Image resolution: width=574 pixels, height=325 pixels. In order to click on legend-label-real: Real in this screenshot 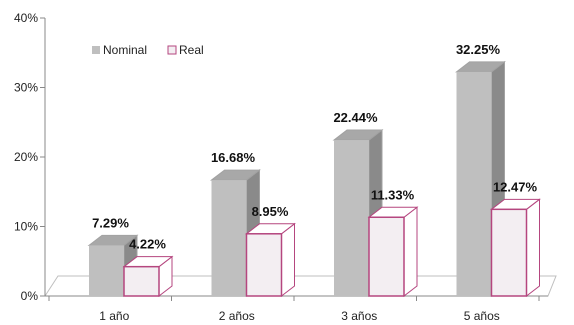, I will do `click(191, 50)`.